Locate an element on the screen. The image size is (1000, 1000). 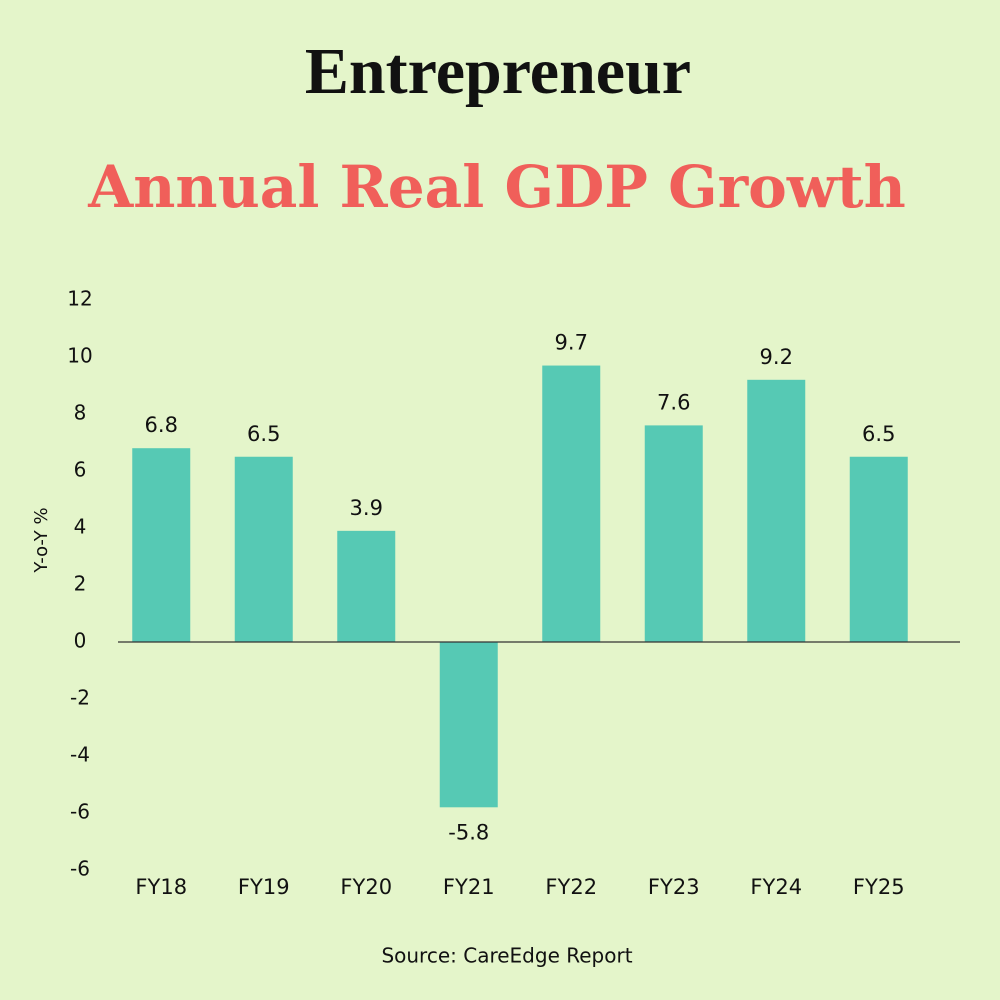
x-tick-label: FY25 is located at coordinates (879, 887).